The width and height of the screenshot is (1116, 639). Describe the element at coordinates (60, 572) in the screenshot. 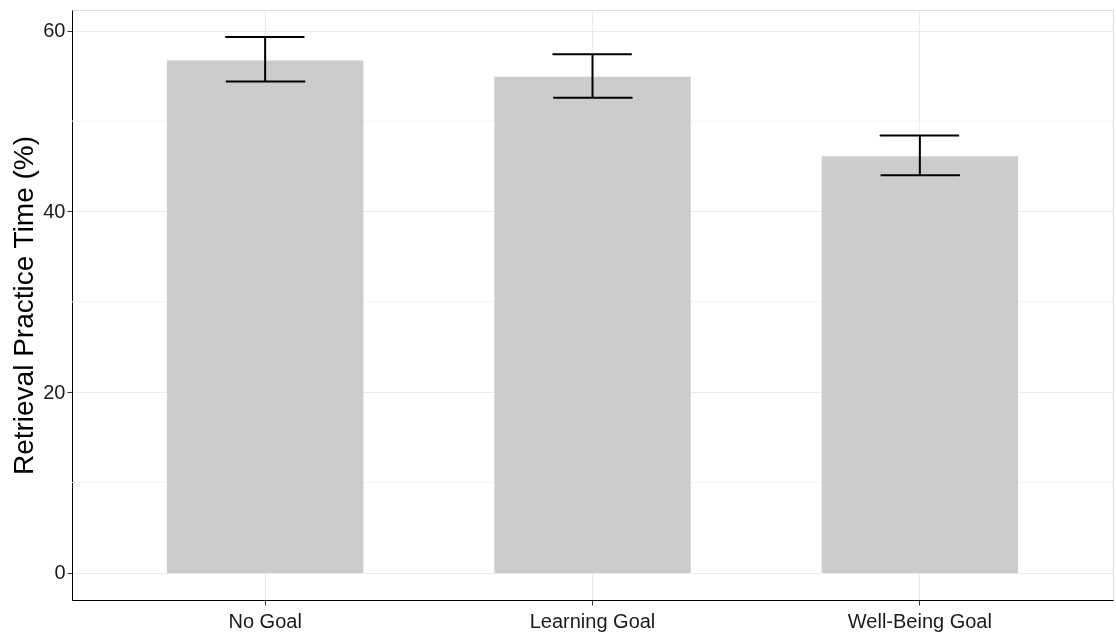

I see `y-tick-label: 0` at that location.